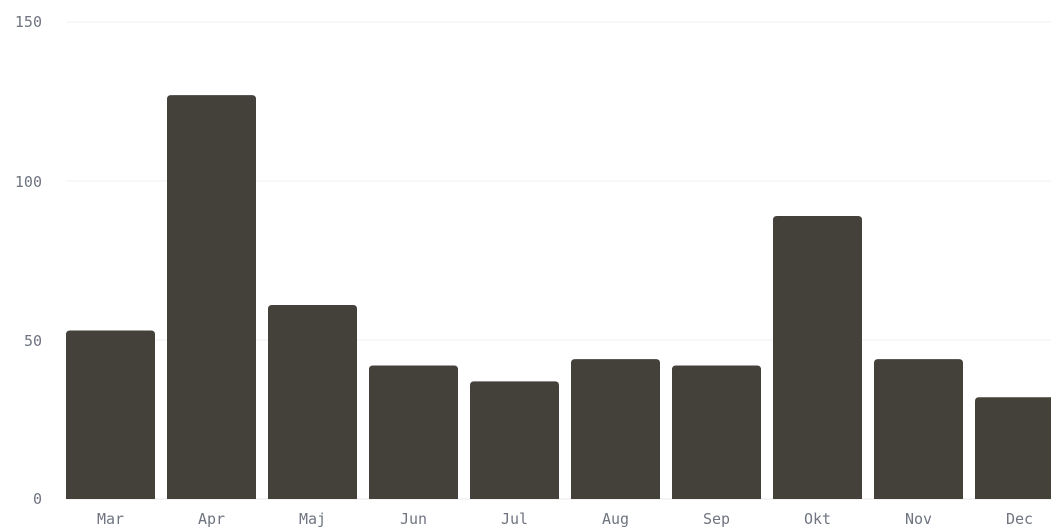 Image resolution: width=1051 pixels, height=529 pixels. What do you see at coordinates (918, 519) in the screenshot?
I see `x-tick-label-nov: Nov` at bounding box center [918, 519].